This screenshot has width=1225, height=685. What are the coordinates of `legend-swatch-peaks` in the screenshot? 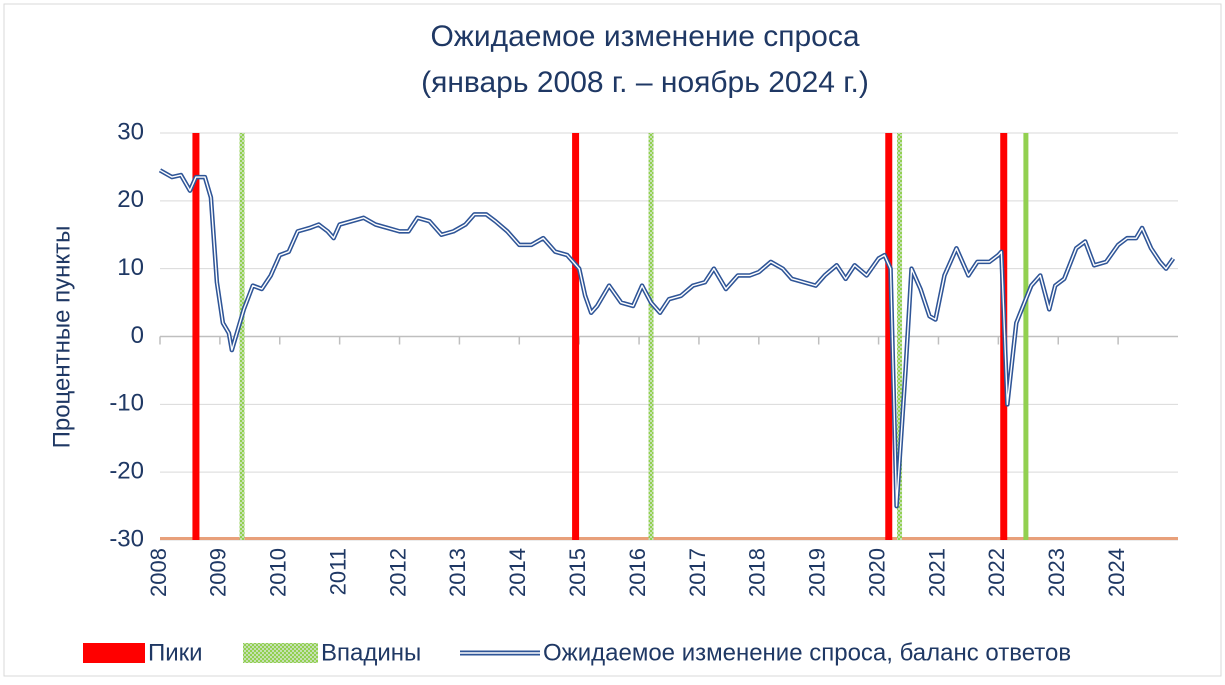 It's located at (114, 653).